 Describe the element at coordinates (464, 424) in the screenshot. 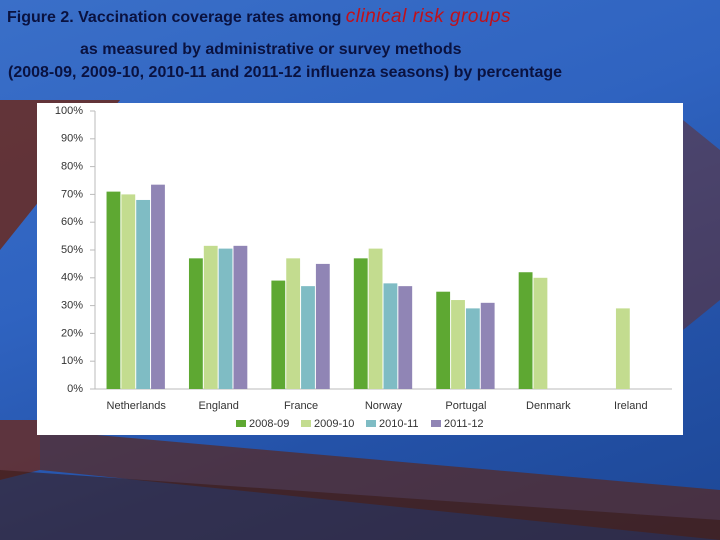

I see `legend-label: 2011-12` at that location.